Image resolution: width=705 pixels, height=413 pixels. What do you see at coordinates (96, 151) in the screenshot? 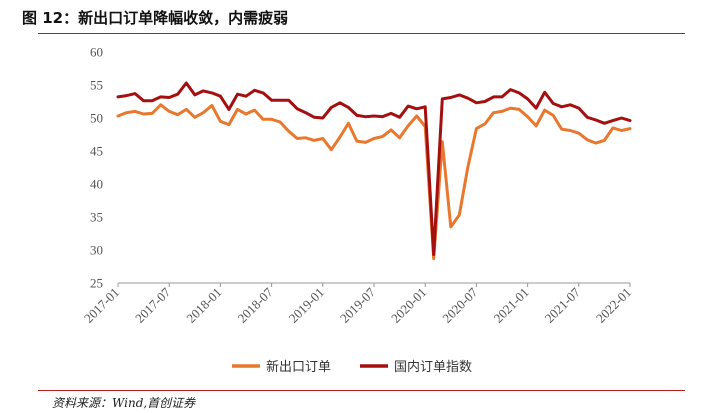
I see `y-tick-label: 45` at bounding box center [96, 151].